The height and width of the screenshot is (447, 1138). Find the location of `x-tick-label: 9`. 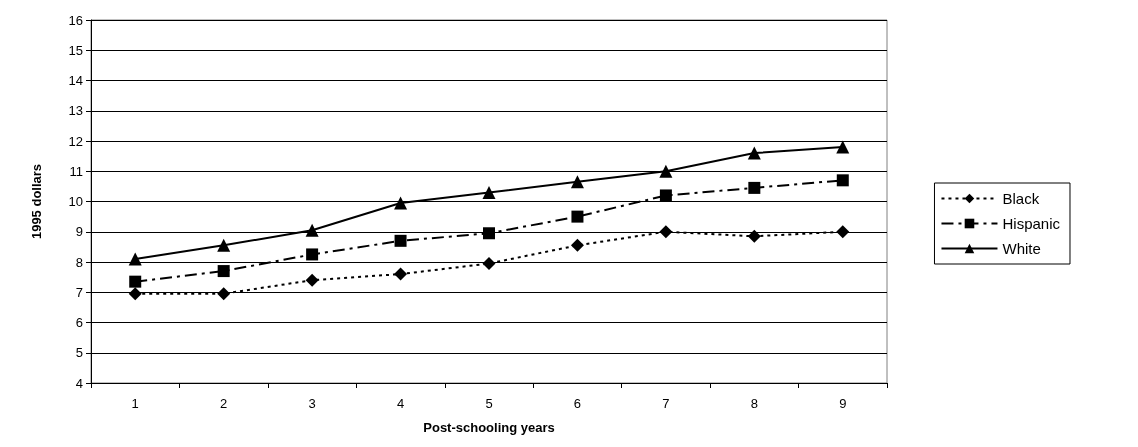

x-tick-label: 9 is located at coordinates (843, 403).